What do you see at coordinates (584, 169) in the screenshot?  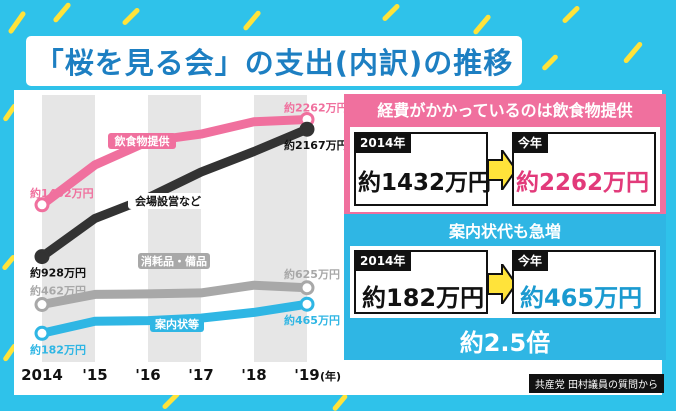 I see `to-card` at bounding box center [584, 169].